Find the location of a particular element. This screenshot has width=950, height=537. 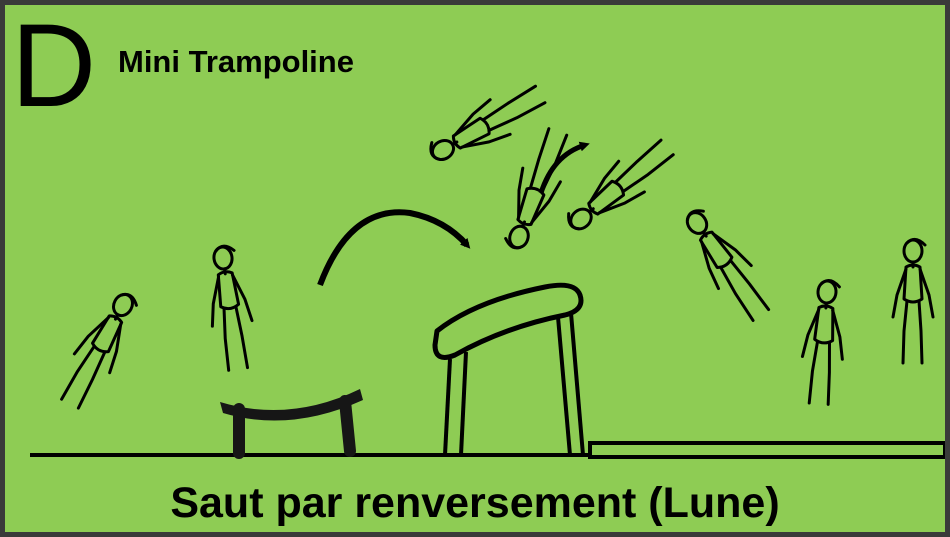

landing-mat-icon is located at coordinates (766, 450).